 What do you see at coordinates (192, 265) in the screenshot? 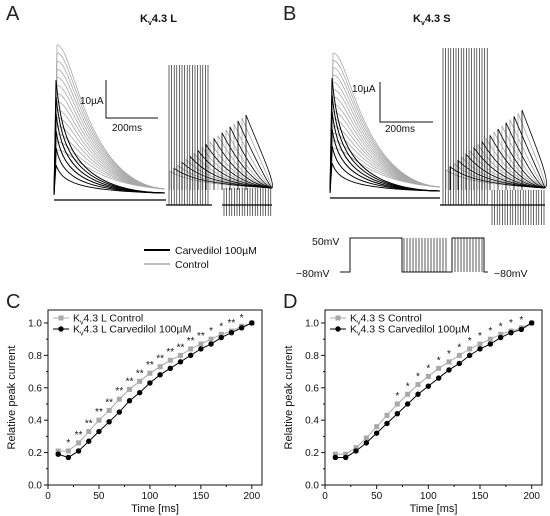
I see `legend-control-label: Control` at bounding box center [192, 265].